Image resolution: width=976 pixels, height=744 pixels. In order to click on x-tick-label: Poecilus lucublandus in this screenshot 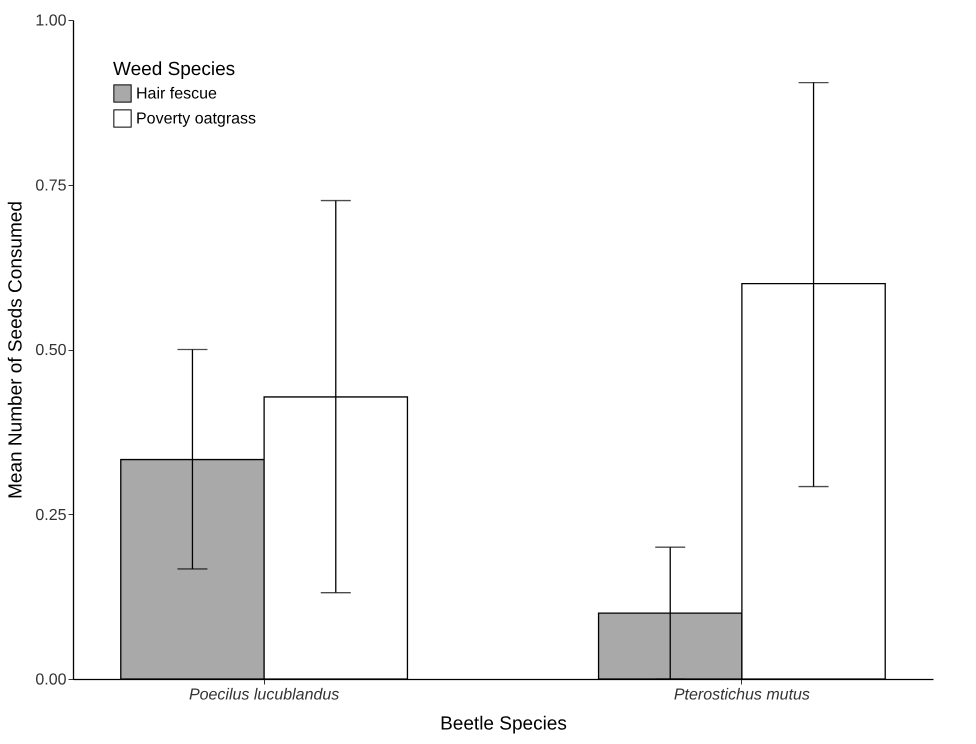, I will do `click(264, 695)`.